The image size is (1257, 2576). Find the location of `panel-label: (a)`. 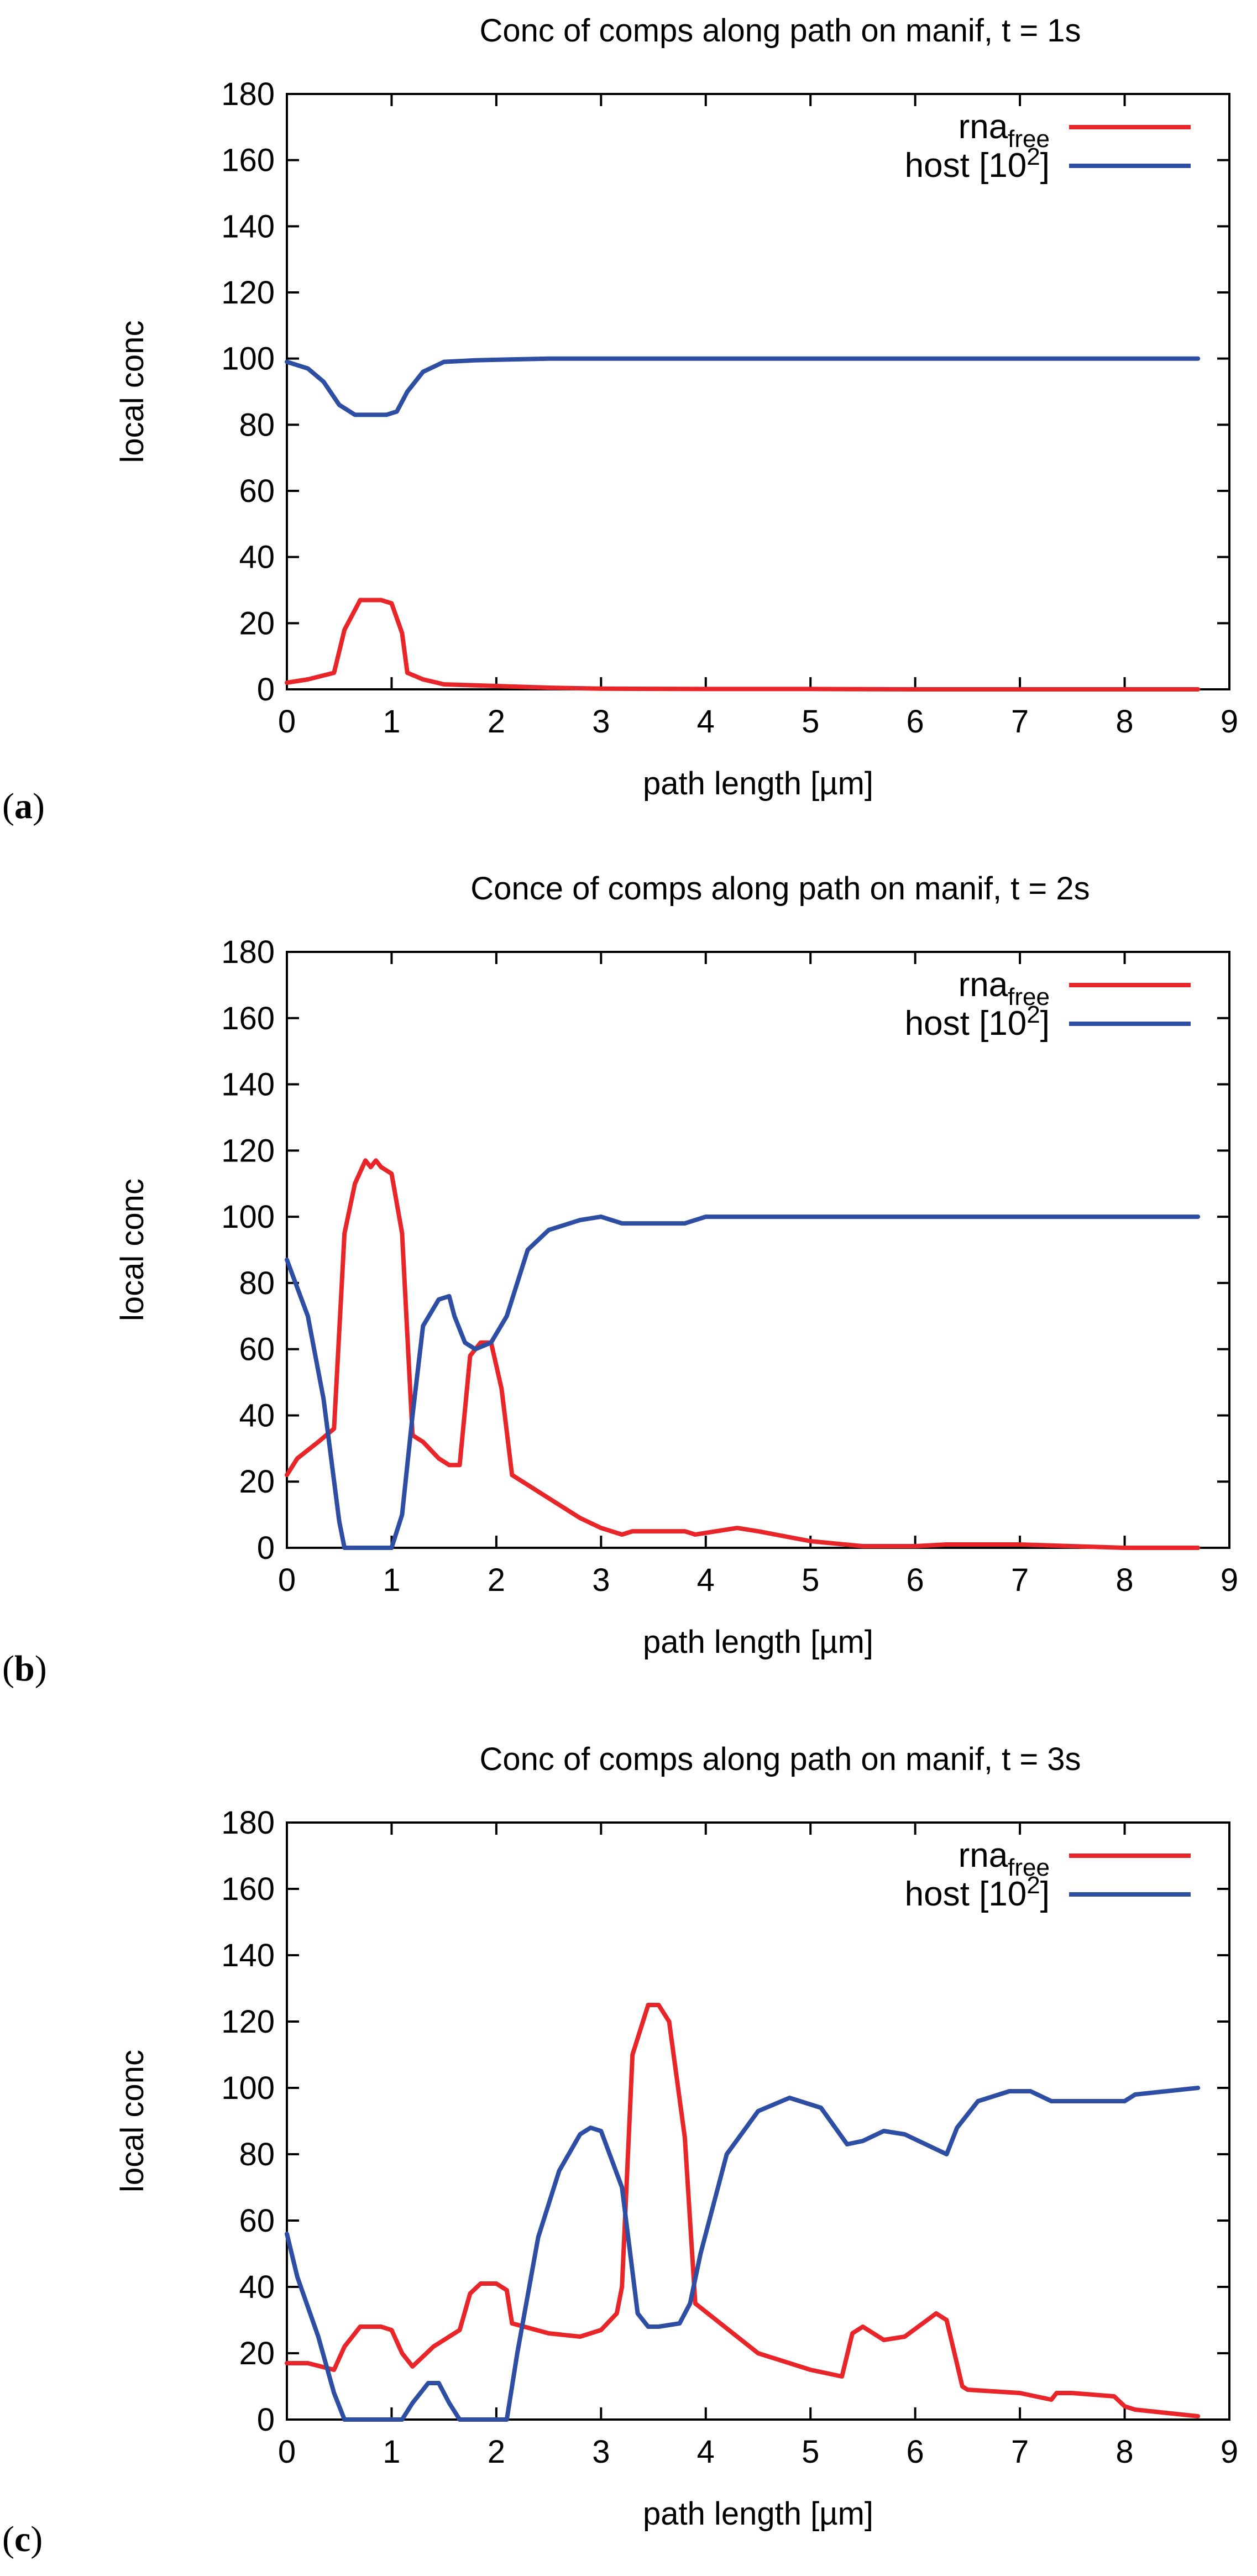

panel-label: (a) is located at coordinates (23, 806).